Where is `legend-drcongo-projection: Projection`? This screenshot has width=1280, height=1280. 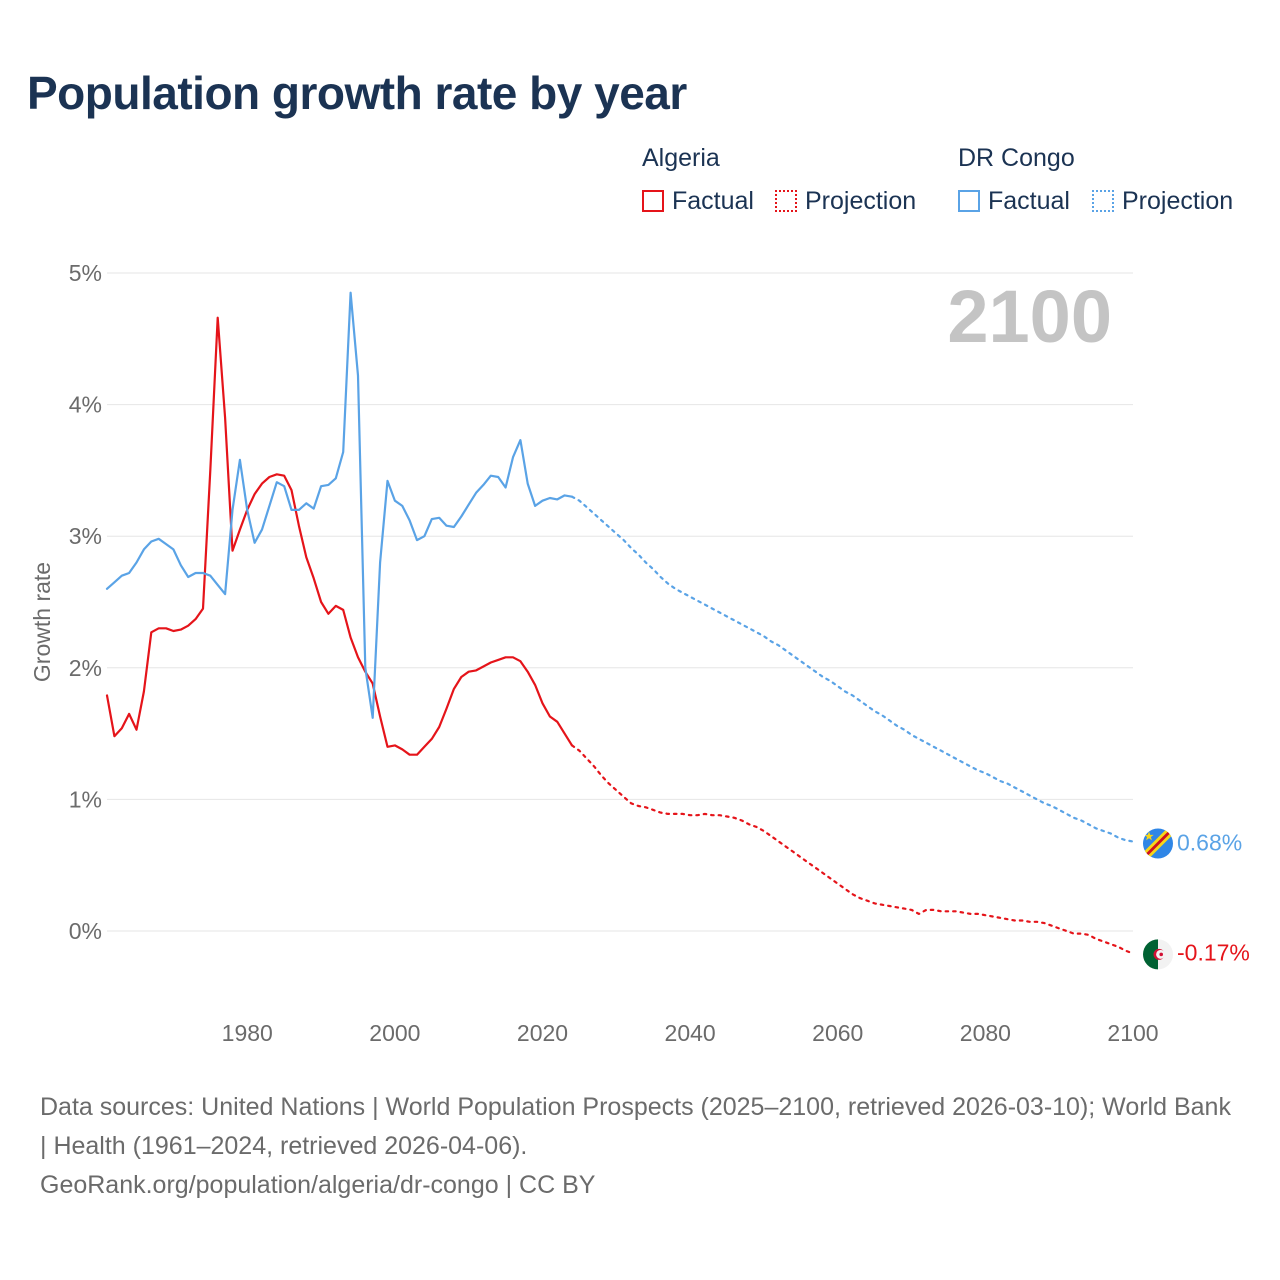 legend-drcongo-projection: Projection is located at coordinates (1162, 201).